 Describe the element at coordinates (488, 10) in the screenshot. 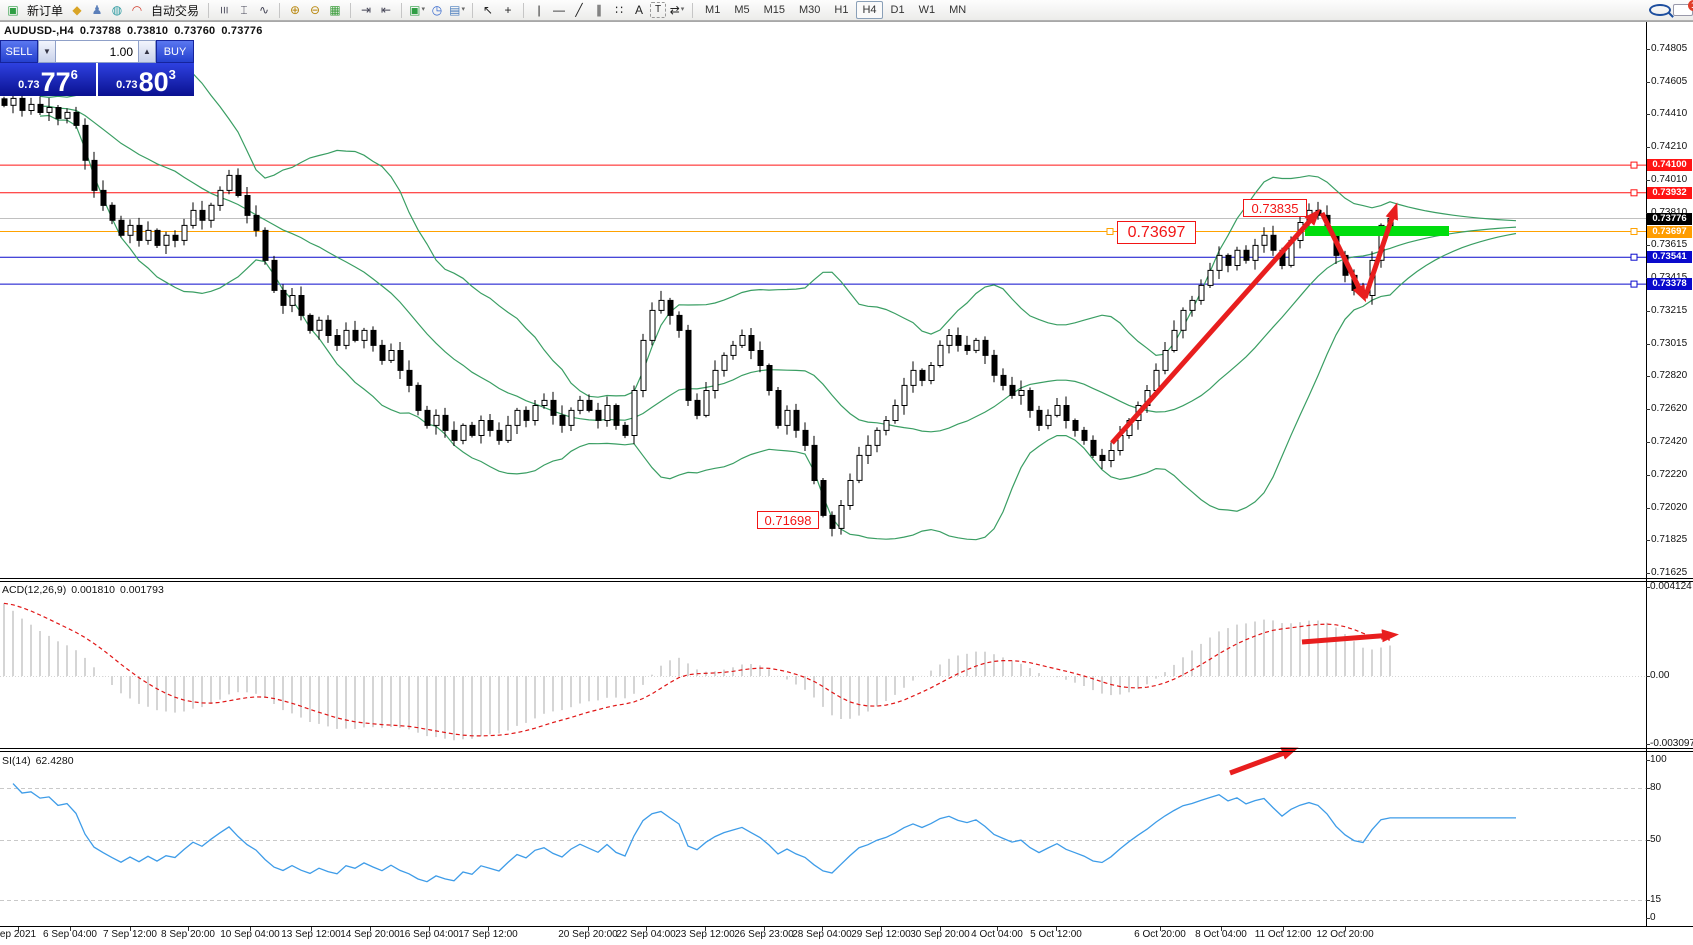

I see `cursor-icon: ↖` at that location.